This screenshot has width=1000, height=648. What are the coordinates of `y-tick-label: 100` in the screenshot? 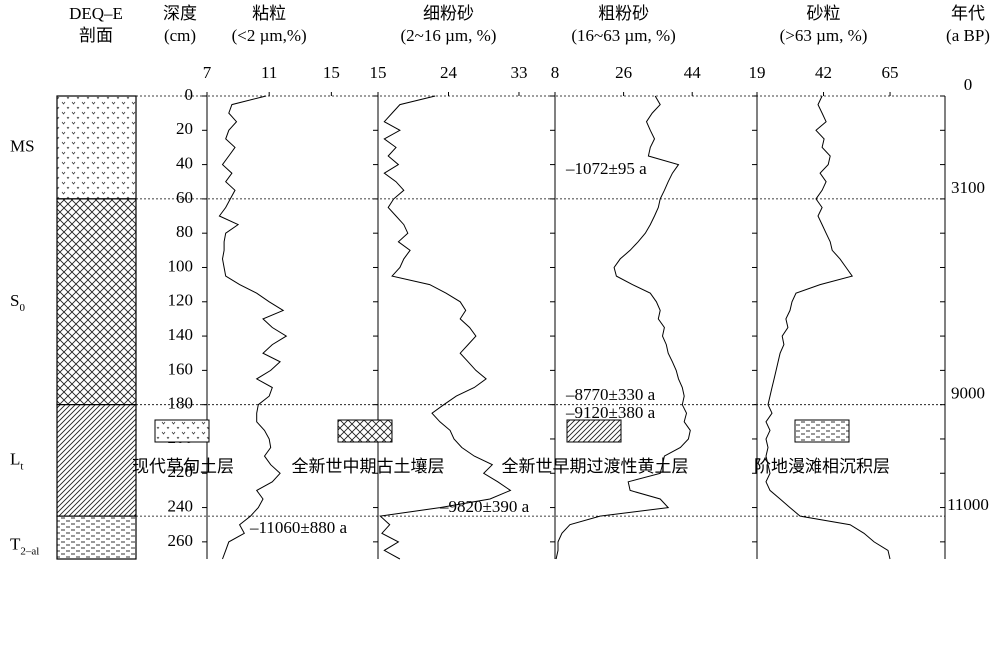 It's located at (181, 265).